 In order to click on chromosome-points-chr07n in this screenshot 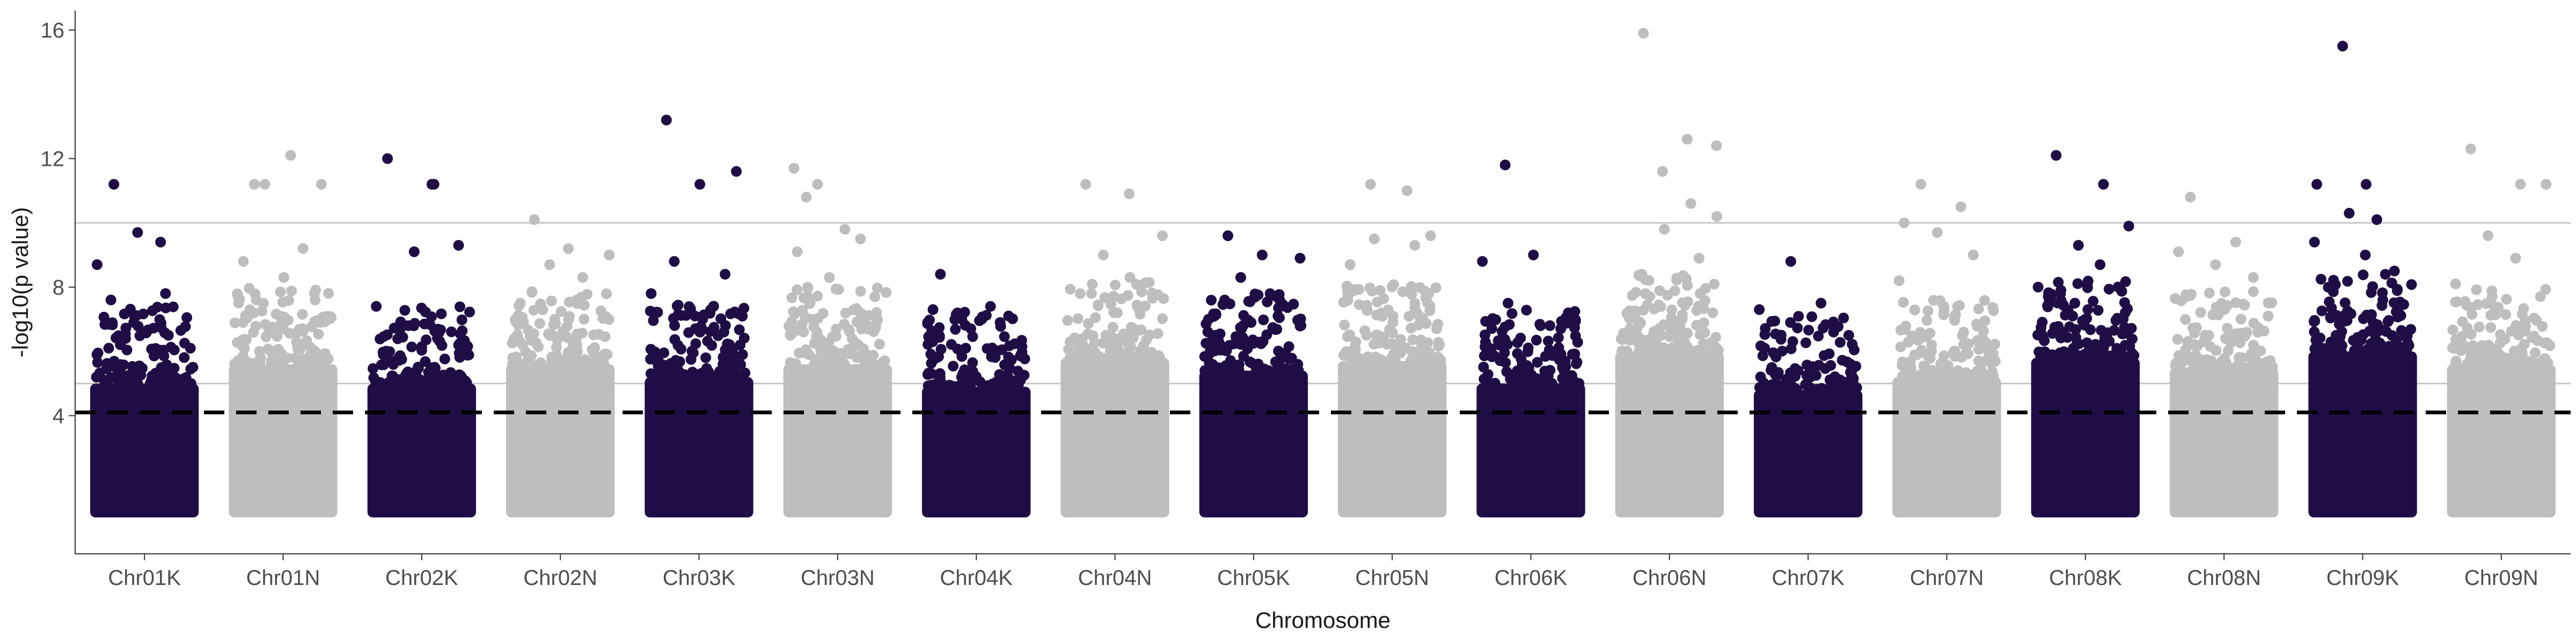, I will do `click(1946, 348)`.